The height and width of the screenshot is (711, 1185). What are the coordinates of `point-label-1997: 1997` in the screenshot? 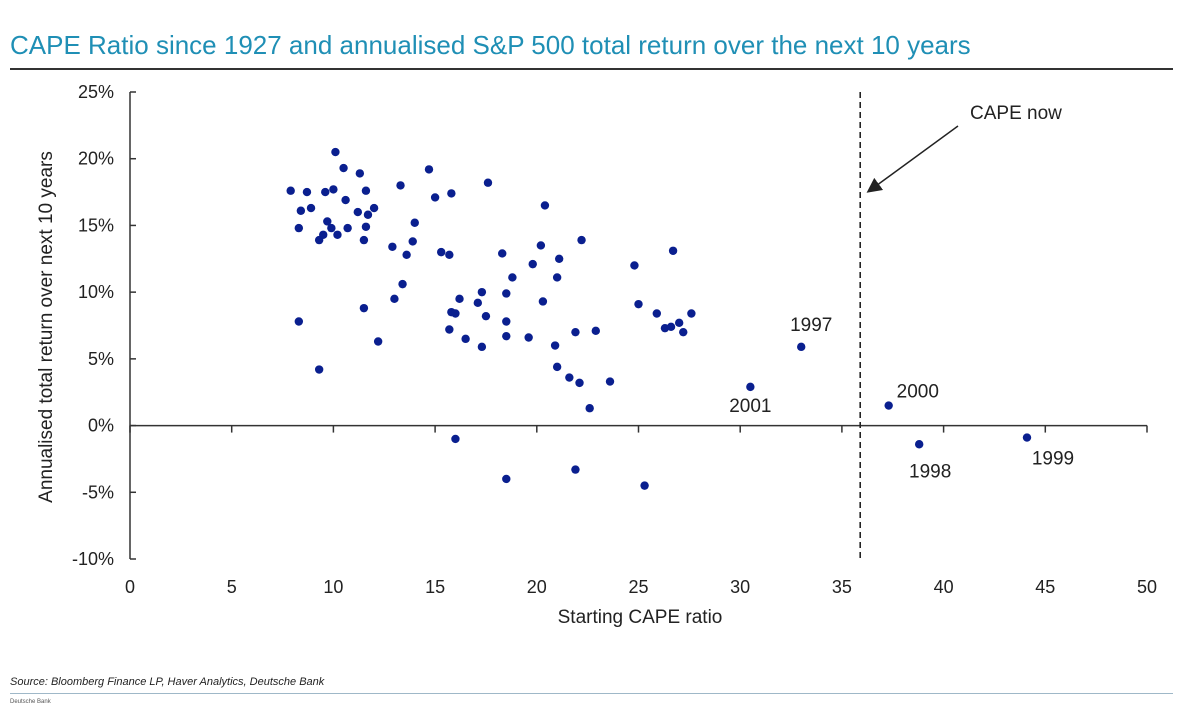 It's located at (811, 325).